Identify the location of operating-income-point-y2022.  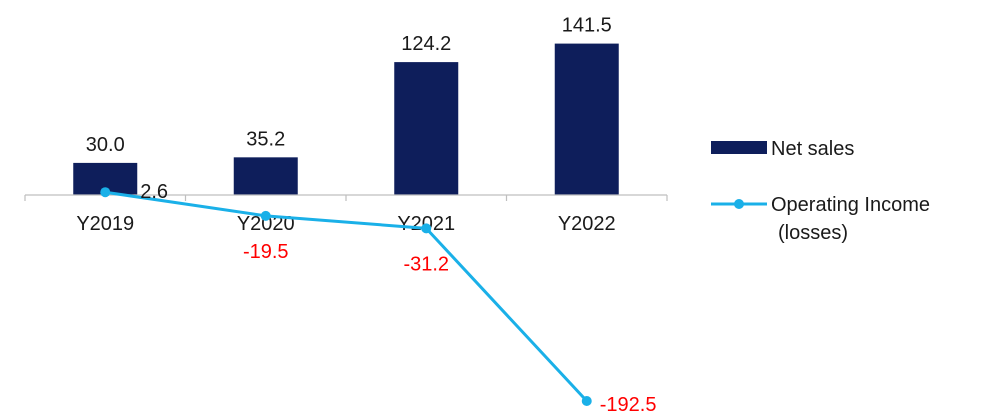
(586, 400).